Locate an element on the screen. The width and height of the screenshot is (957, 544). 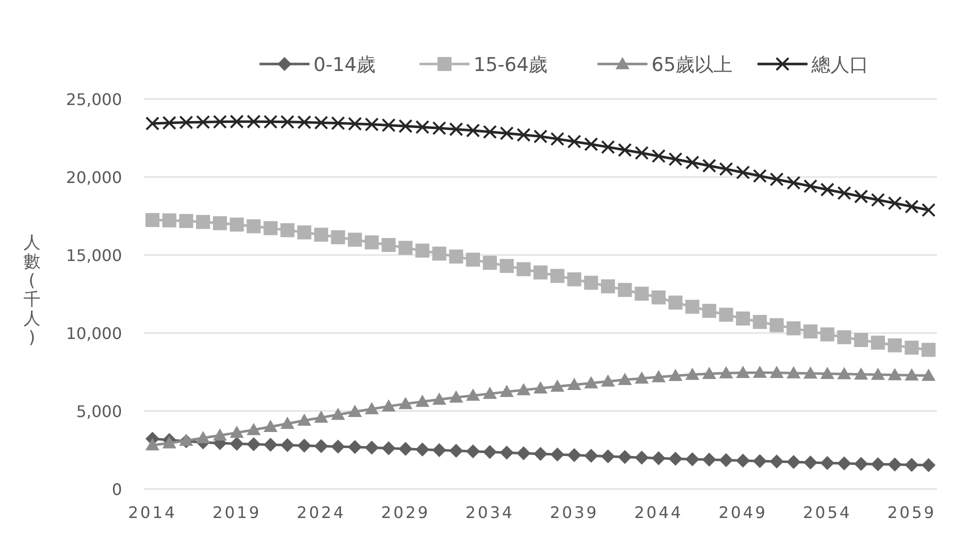
y-tick-label: 0 is located at coordinates (117, 489).